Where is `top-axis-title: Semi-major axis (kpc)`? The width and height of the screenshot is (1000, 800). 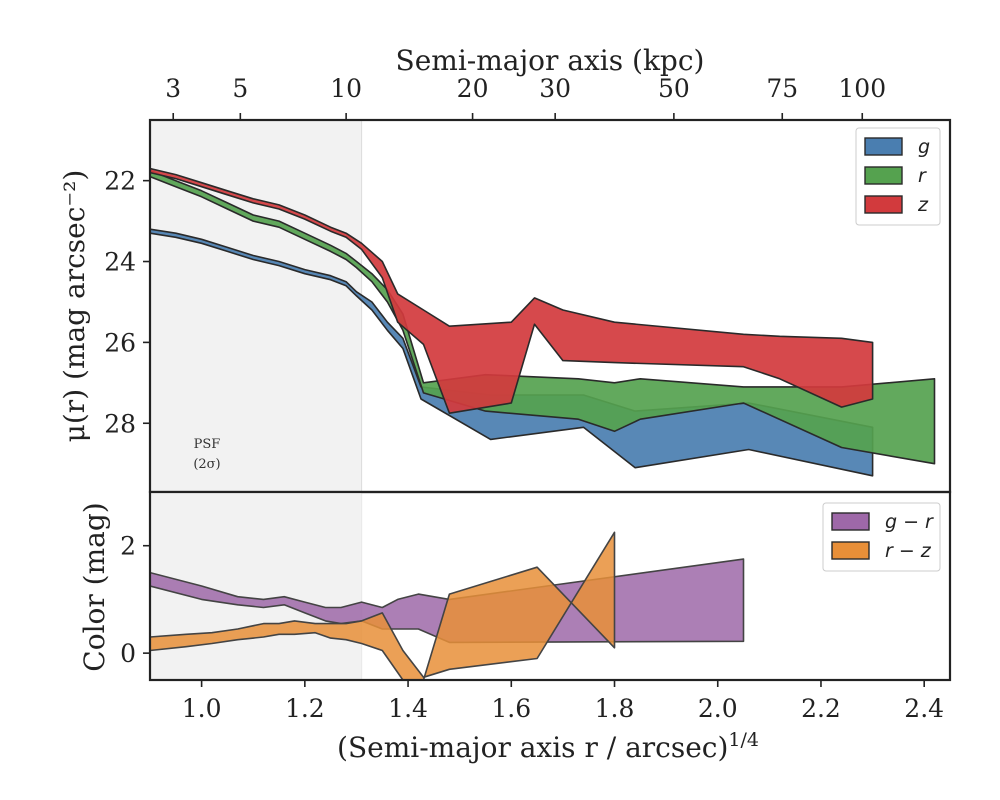 top-axis-title: Semi-major axis (kpc) is located at coordinates (550, 60).